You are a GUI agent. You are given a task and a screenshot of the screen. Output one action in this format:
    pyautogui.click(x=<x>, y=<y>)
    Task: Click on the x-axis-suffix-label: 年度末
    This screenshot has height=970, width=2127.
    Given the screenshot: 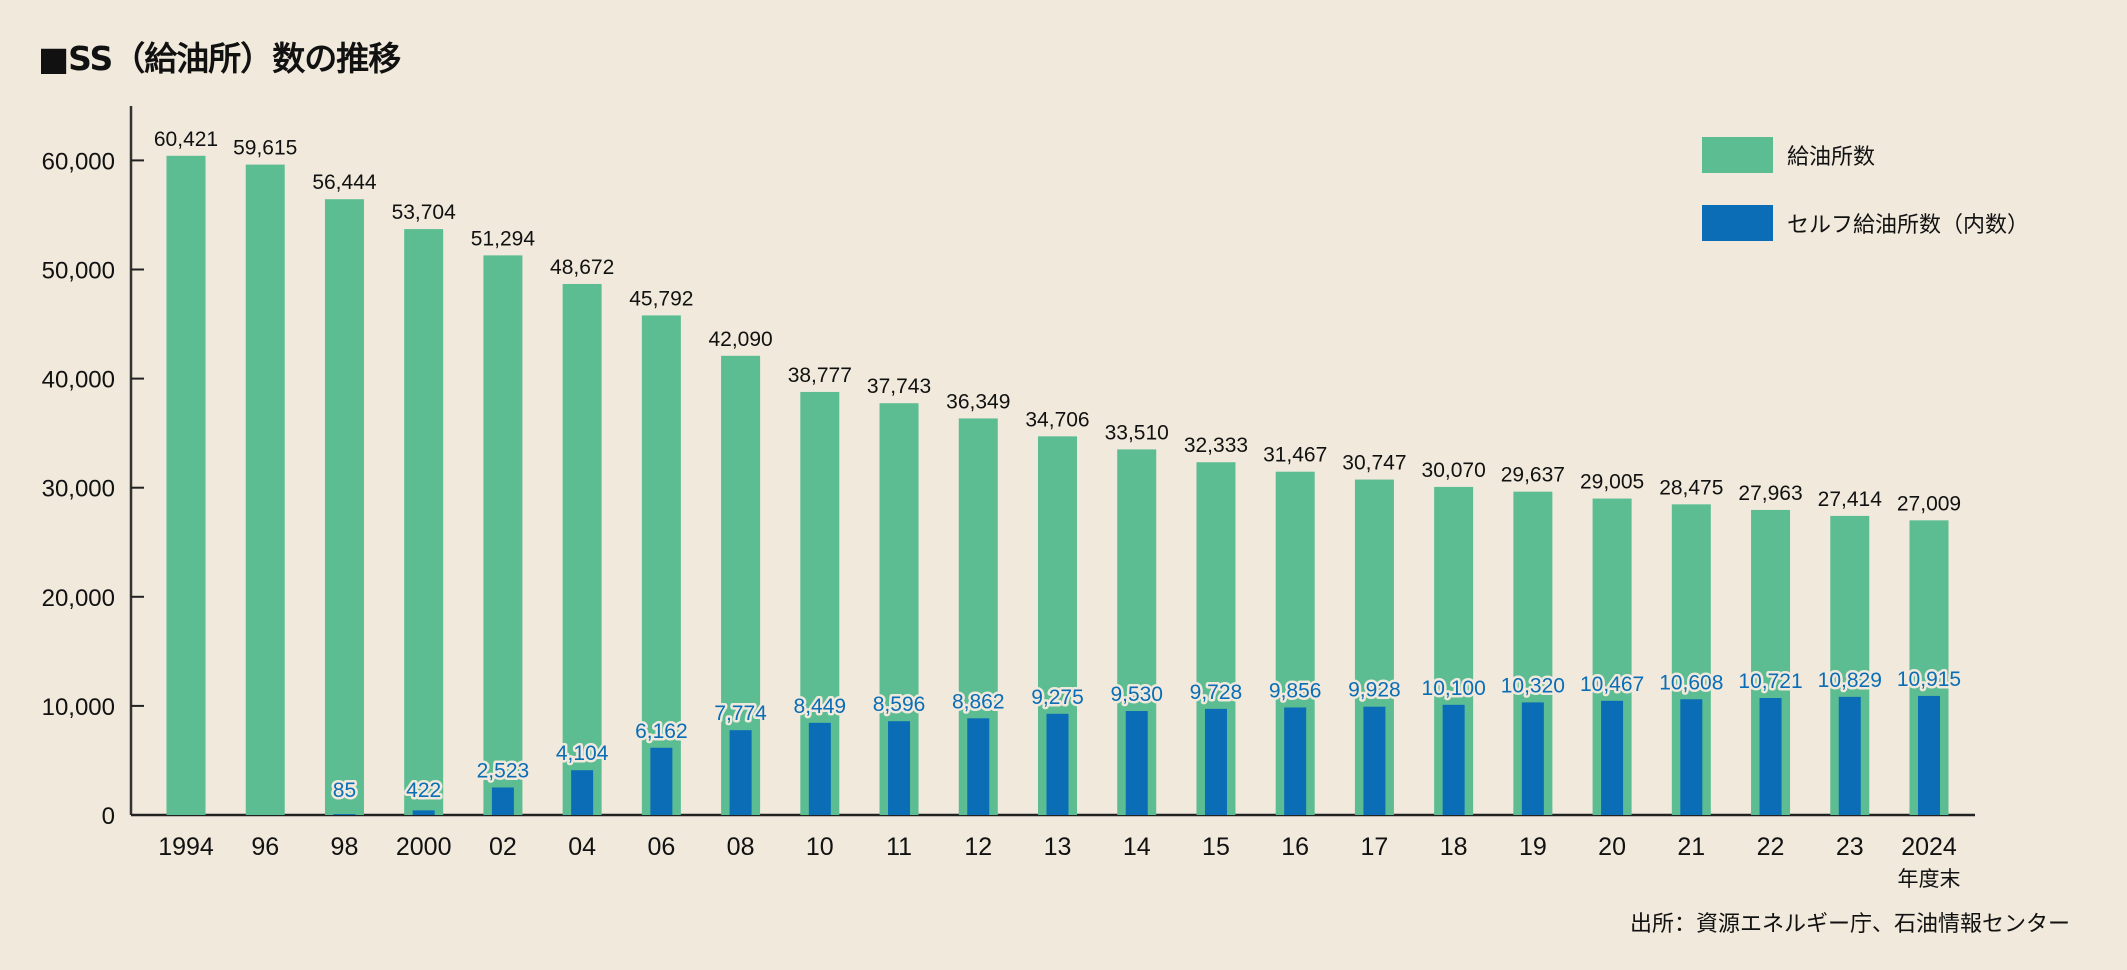 What is the action you would take?
    pyautogui.click(x=1929, y=879)
    